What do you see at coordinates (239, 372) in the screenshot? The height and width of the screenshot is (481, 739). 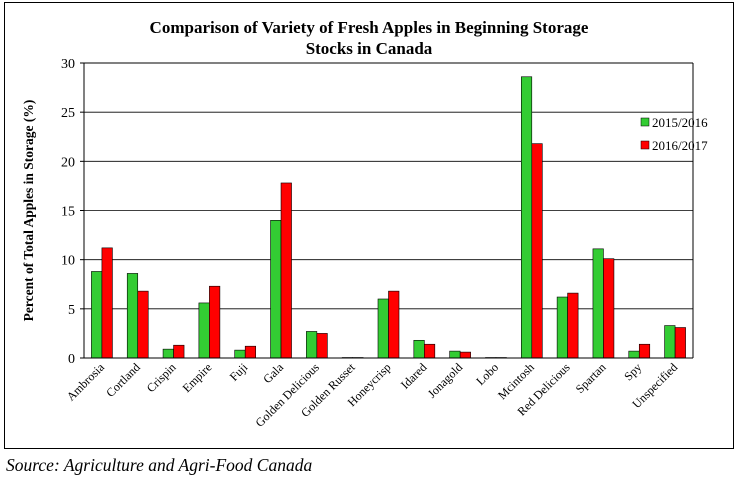 I see `x-tick-label: Fuji` at bounding box center [239, 372].